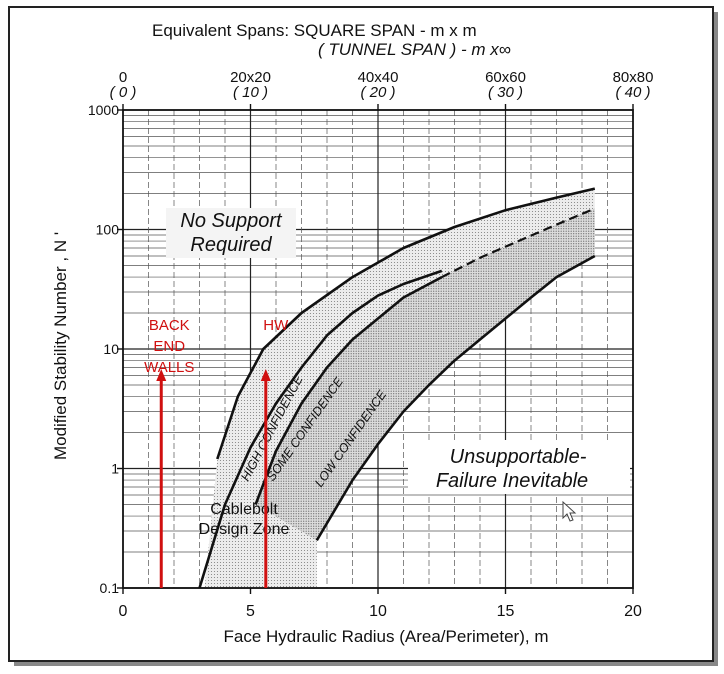 This screenshot has width=724, height=674. I want to click on y-axis-ticks: 0.1 1 10 100 1000, so click(105, 349).